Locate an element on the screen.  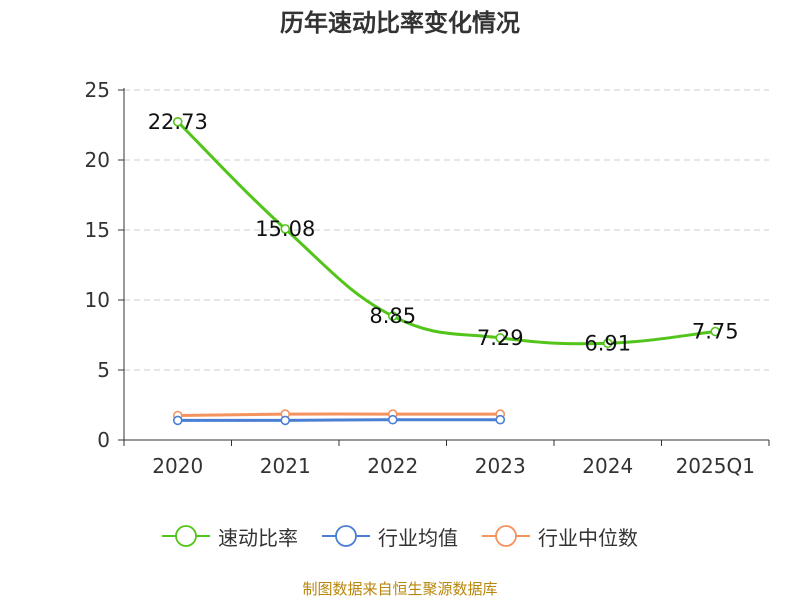
data-label: 15.08 is located at coordinates (285, 229).